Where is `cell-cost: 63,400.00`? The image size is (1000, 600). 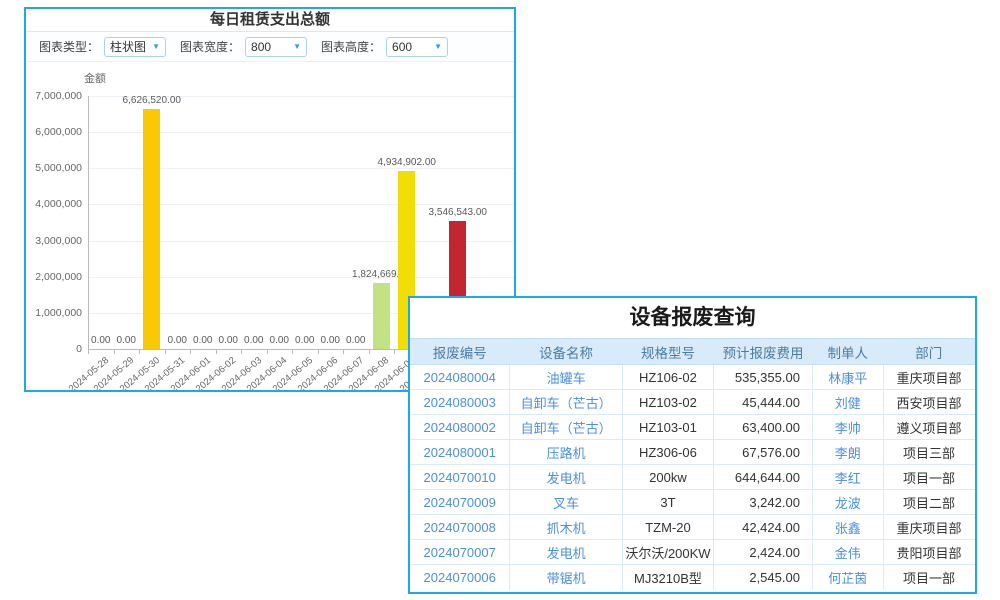
cell-cost: 63,400.00 is located at coordinates (763, 427).